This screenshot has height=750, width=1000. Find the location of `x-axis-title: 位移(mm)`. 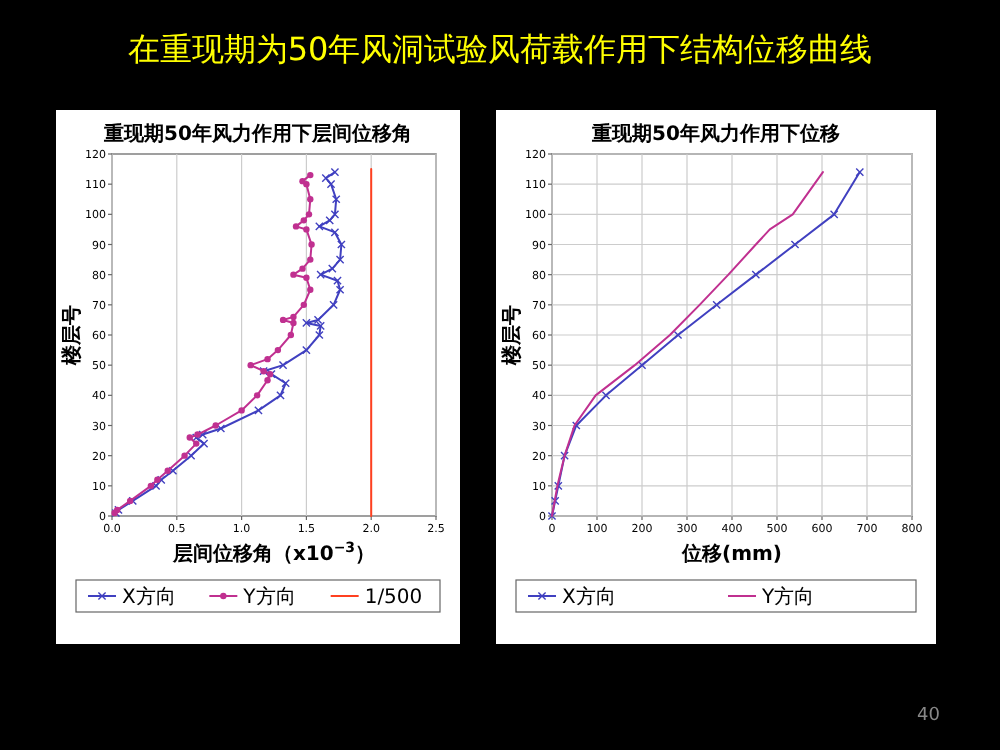

x-axis-title: 位移(mm) is located at coordinates (731, 554).